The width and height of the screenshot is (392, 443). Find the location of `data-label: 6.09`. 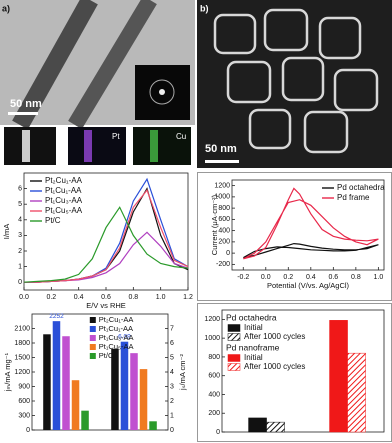

data-label: 6.09 is located at coordinates (124, 336).